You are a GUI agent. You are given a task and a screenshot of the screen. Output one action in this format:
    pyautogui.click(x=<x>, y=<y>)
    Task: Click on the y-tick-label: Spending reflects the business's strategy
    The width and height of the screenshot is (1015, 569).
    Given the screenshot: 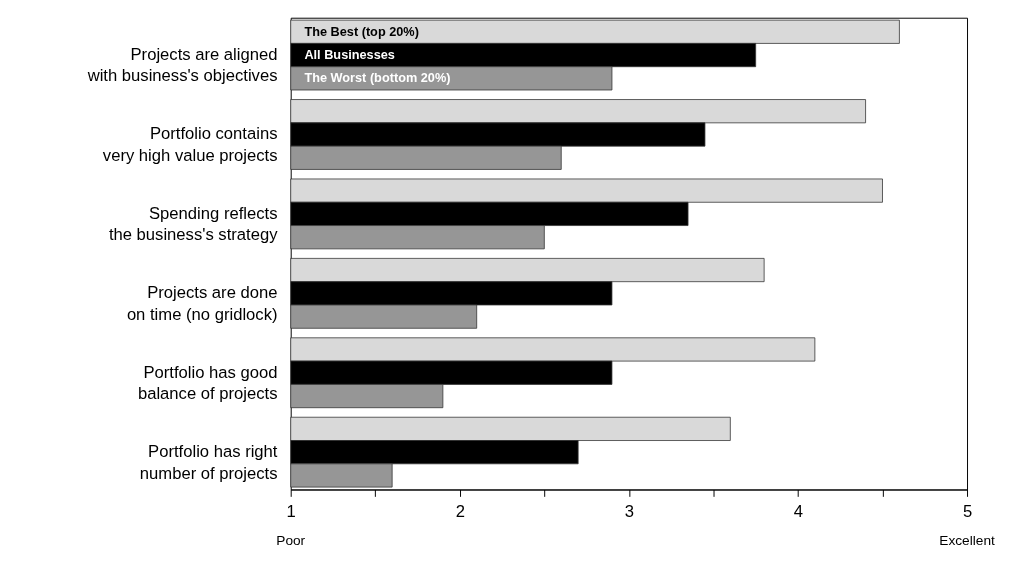 What is the action you would take?
    pyautogui.click(x=193, y=224)
    